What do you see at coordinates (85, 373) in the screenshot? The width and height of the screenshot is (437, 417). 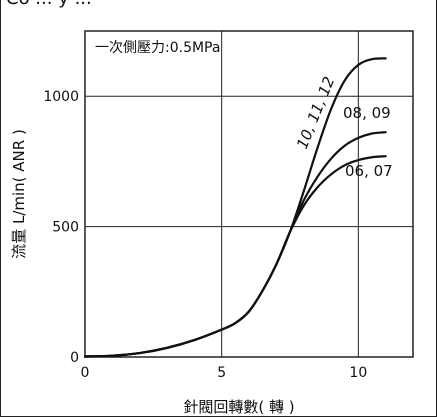 I see `x-tick-label: 0` at bounding box center [85, 373].